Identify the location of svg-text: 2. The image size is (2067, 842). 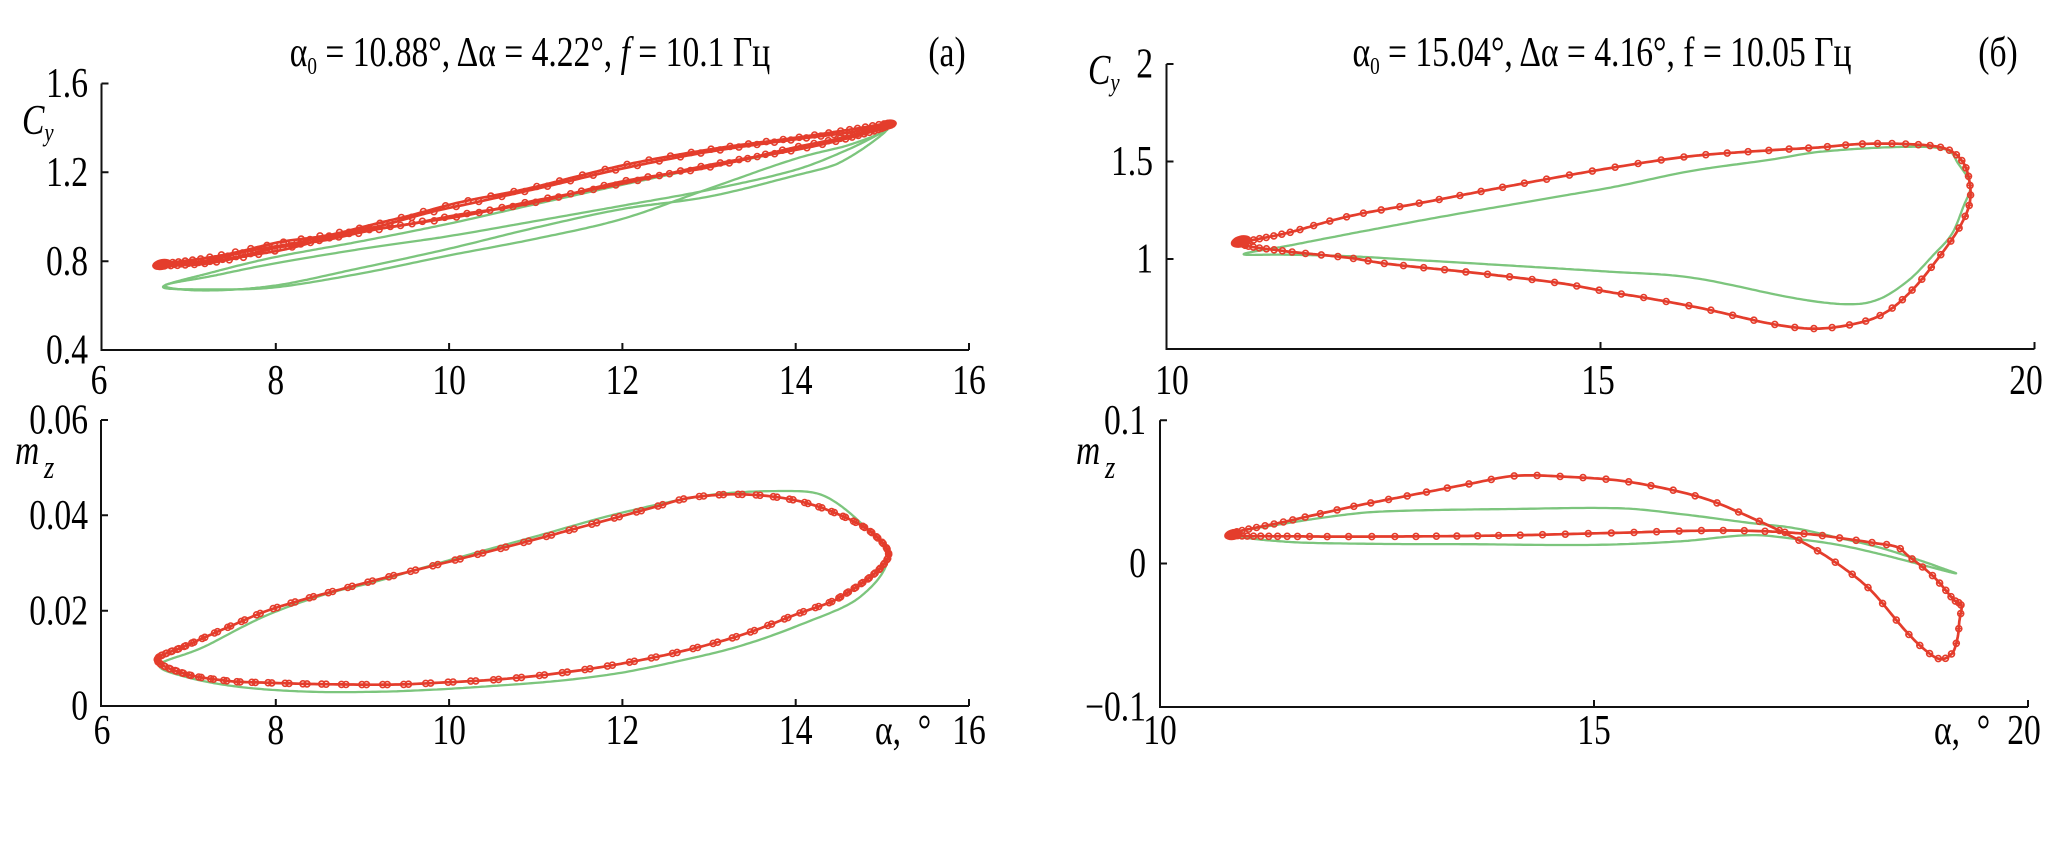
(1144, 64).